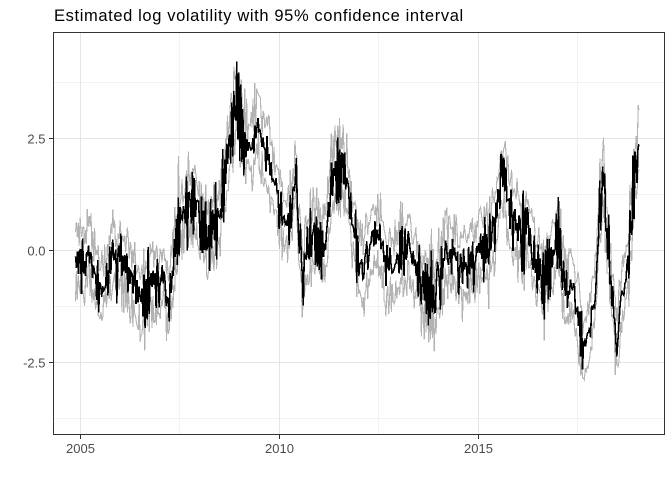 This screenshot has width=672, height=480. Describe the element at coordinates (478, 448) in the screenshot. I see `svg-text: 2015` at that location.